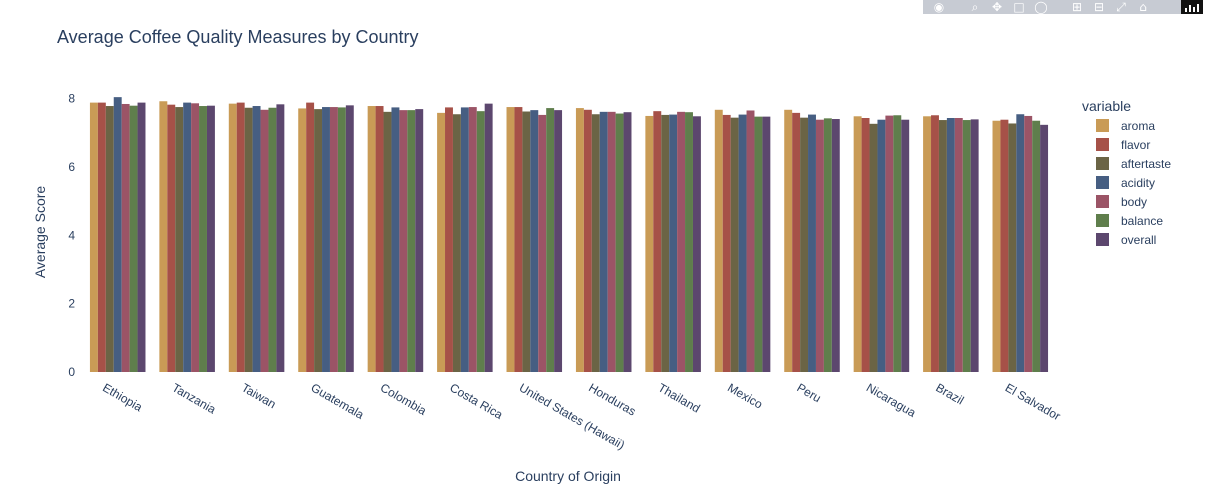  What do you see at coordinates (1102, 125) in the screenshot?
I see `legend-swatch-aroma` at bounding box center [1102, 125].